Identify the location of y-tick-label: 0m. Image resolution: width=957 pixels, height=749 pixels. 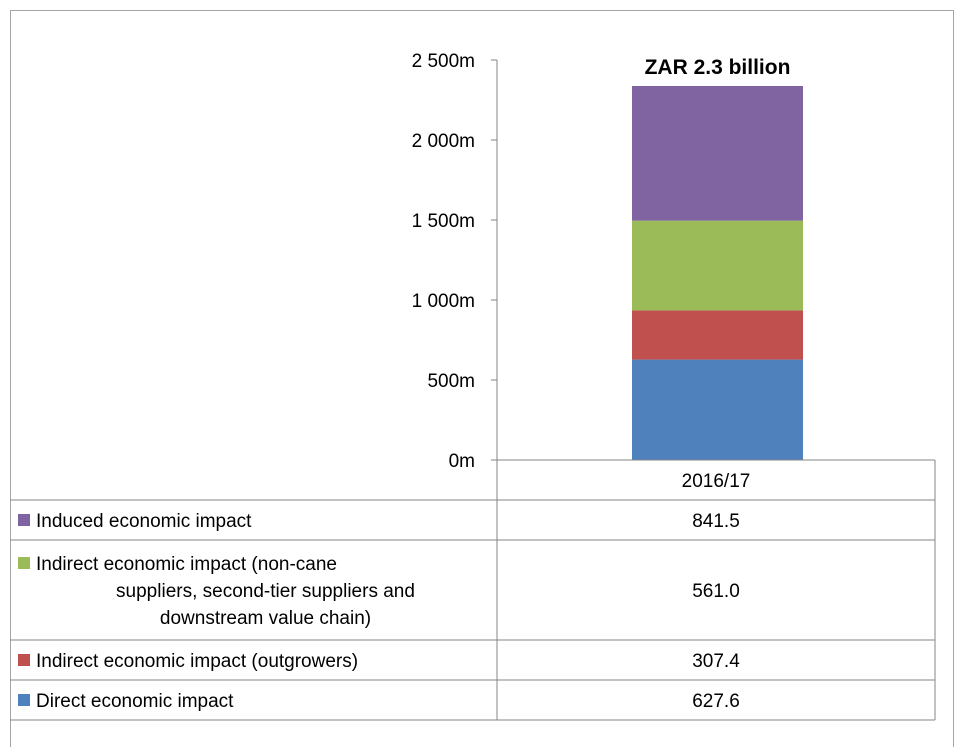
(462, 461).